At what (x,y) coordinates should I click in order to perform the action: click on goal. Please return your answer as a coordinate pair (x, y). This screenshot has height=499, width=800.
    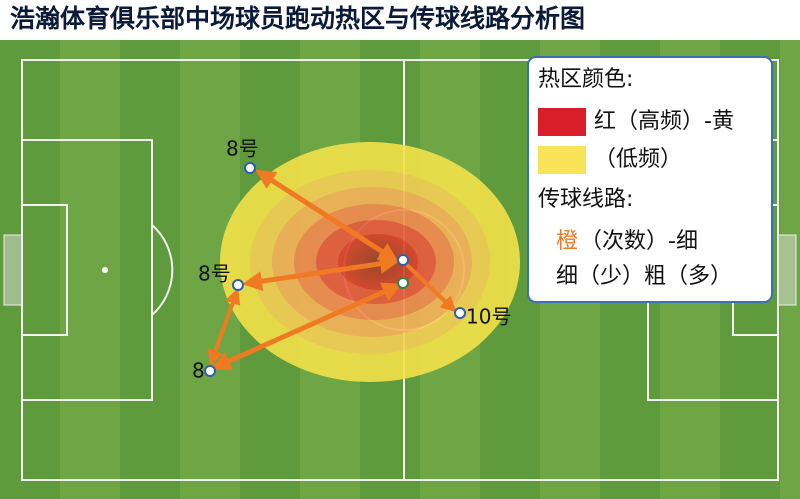
    Looking at the image, I should click on (400, 270).